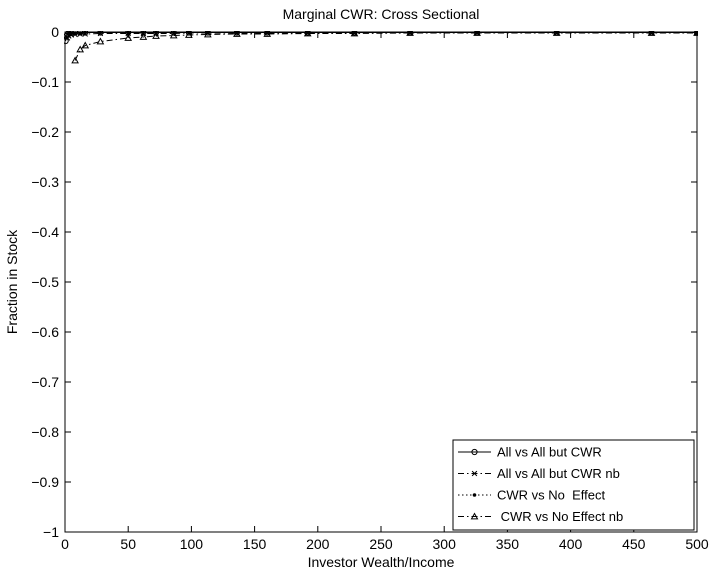  I want to click on y-tick-label: −0.8, so click(45, 432).